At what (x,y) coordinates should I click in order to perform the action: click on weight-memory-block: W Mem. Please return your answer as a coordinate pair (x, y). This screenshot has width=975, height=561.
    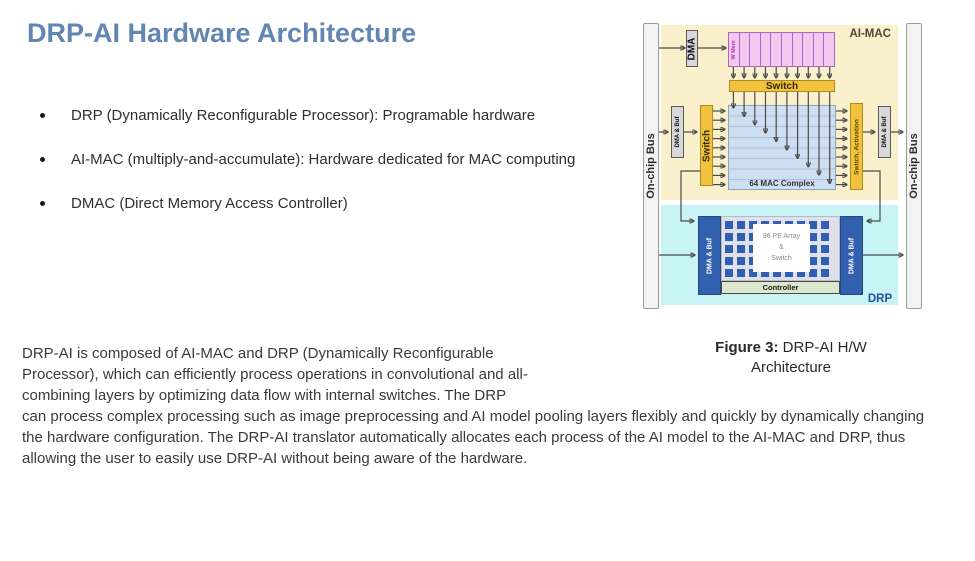
    Looking at the image, I should click on (781, 49).